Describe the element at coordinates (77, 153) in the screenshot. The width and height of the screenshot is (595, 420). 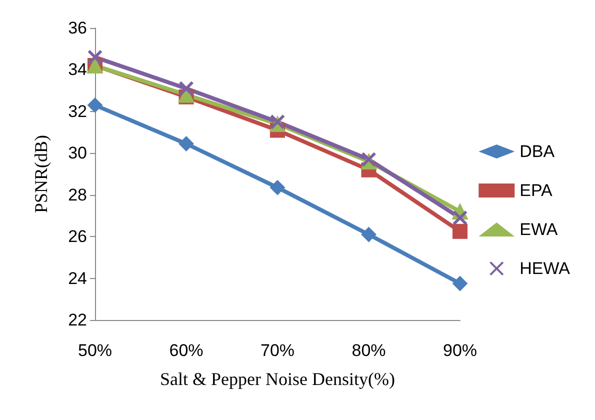
I see `y-tick-label: 30` at that location.